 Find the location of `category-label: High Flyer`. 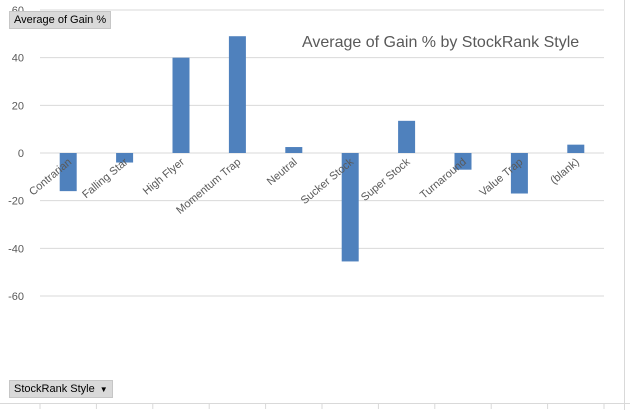

category-label: High Flyer is located at coordinates (164, 177).